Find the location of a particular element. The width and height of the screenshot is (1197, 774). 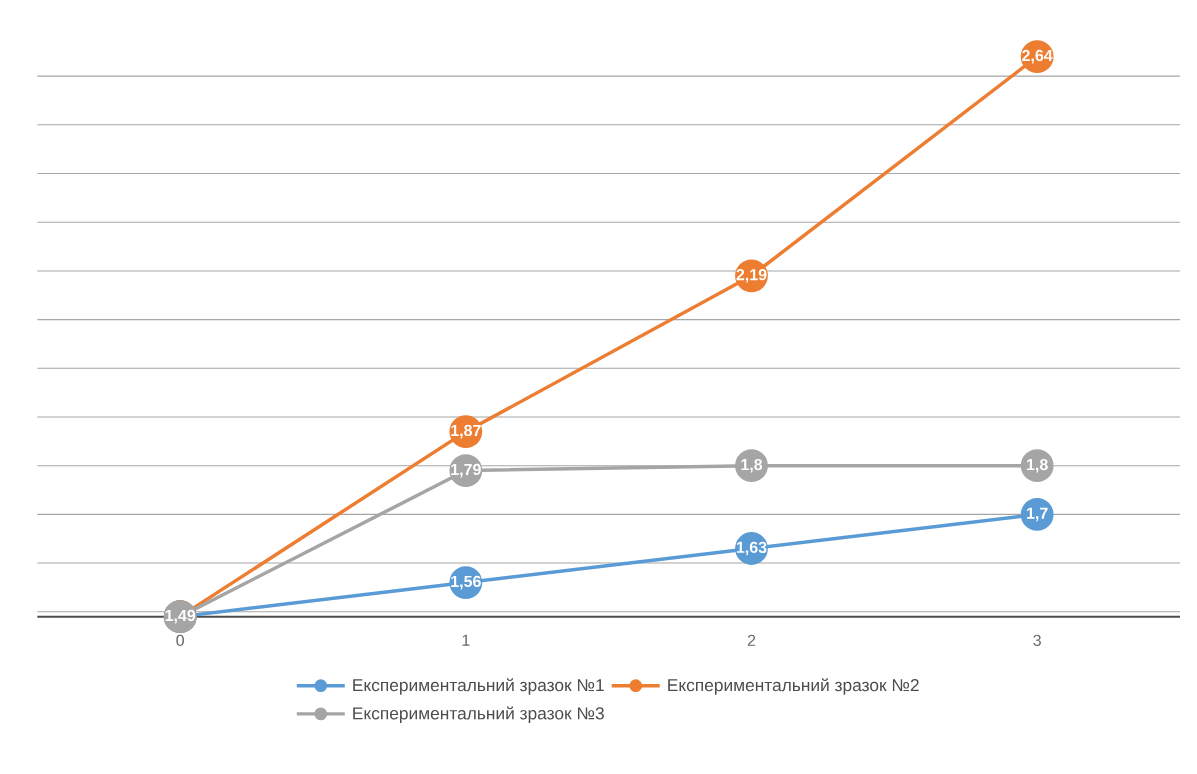

x-tick-label: 1 is located at coordinates (466, 640).